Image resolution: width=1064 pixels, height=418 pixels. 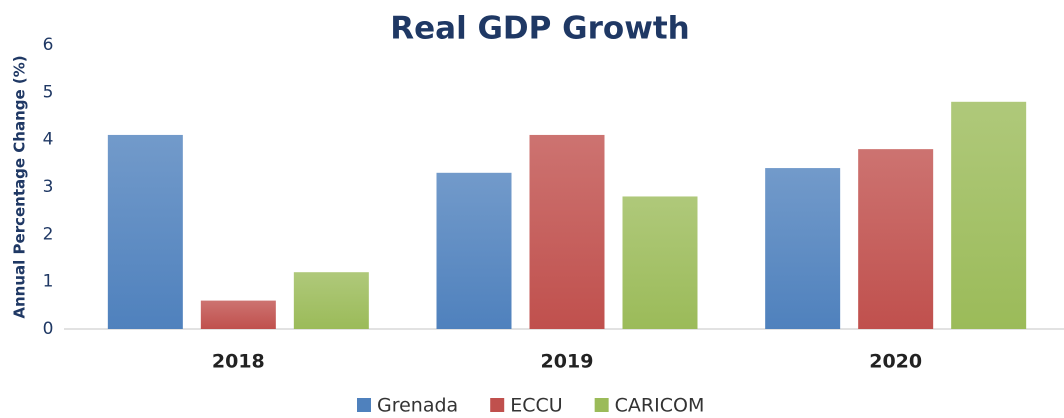 What do you see at coordinates (567, 362) in the screenshot?
I see `x-tick-label: 2019` at bounding box center [567, 362].